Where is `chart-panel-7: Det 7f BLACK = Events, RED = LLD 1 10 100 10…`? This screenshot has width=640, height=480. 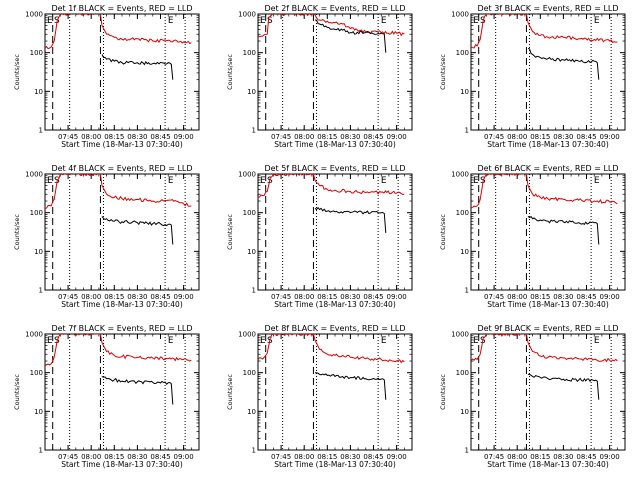
chart-panel-7: Det 7f BLACK = Events, RED = LLD 1 10 100 10… is located at coordinates (106, 396).